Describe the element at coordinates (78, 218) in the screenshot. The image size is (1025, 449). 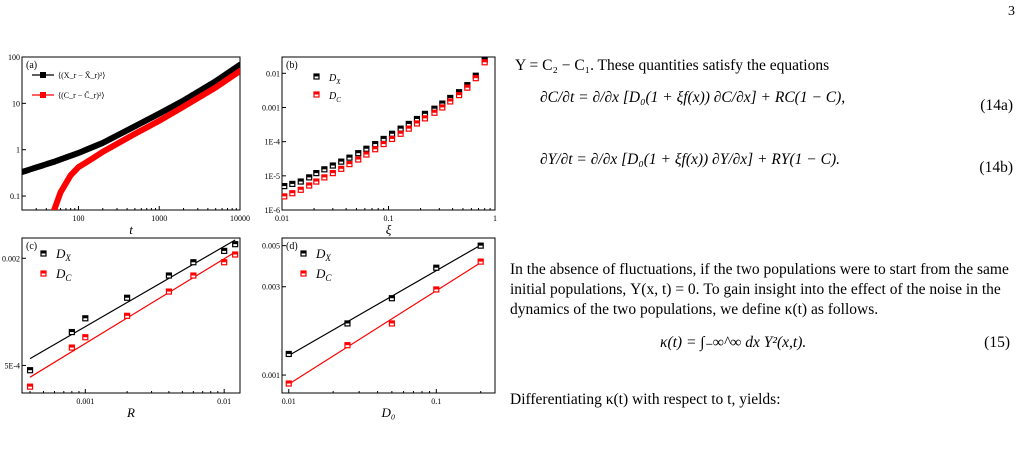
I see `x-tick-label: 100` at that location.